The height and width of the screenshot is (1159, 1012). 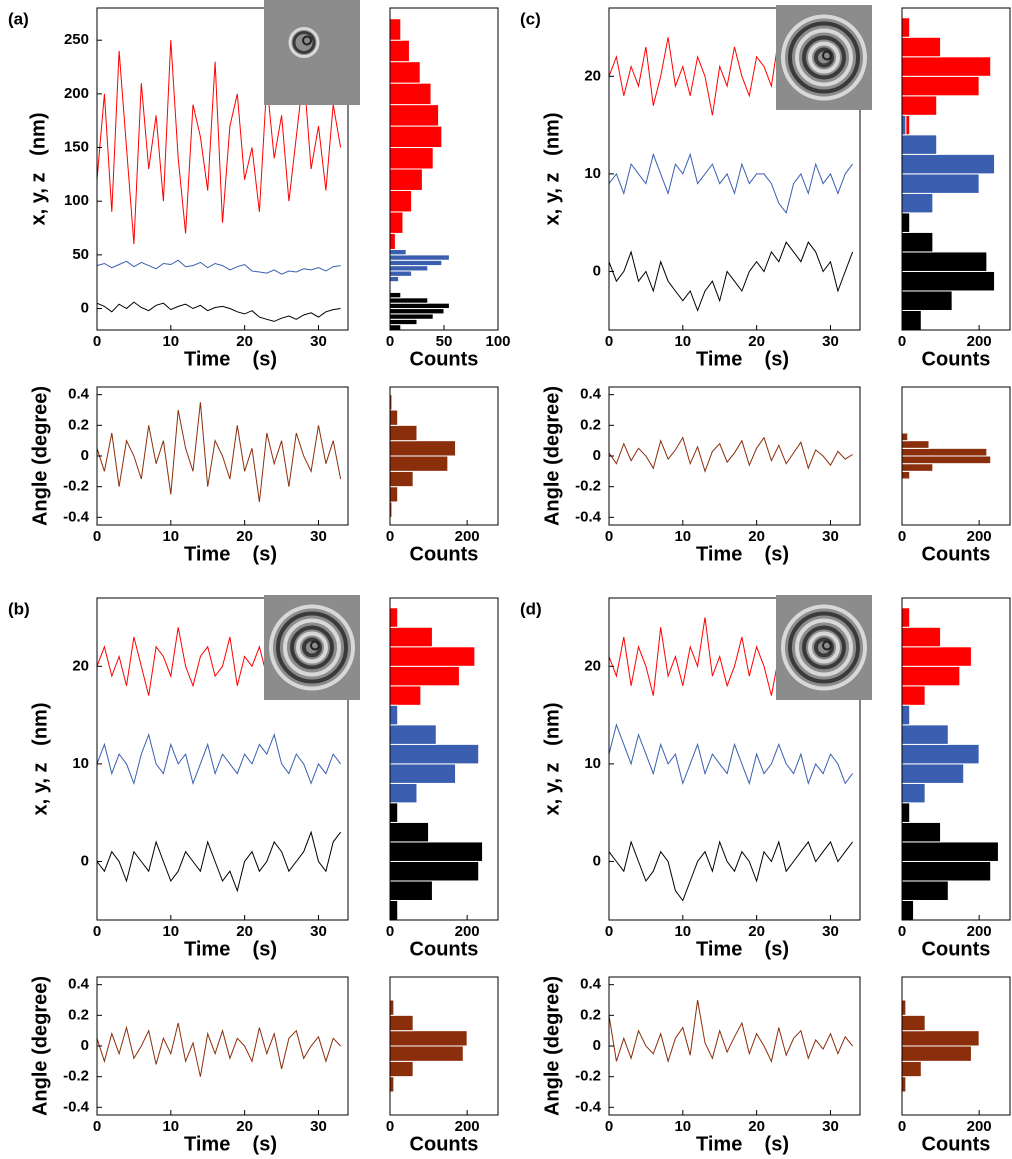 What do you see at coordinates (76, 486) in the screenshot?
I see `y-tick-label: -0.2` at bounding box center [76, 486].